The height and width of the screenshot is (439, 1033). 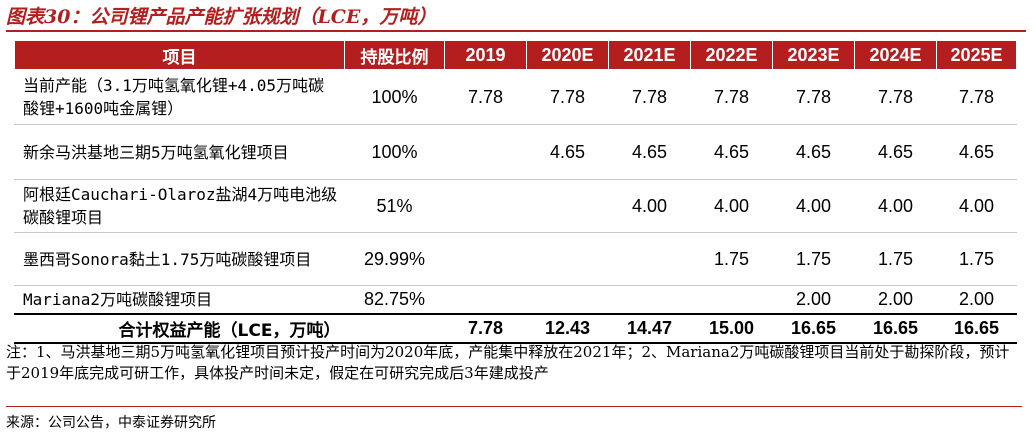 What do you see at coordinates (179, 55) in the screenshot?
I see `header-cell: 项目` at bounding box center [179, 55].